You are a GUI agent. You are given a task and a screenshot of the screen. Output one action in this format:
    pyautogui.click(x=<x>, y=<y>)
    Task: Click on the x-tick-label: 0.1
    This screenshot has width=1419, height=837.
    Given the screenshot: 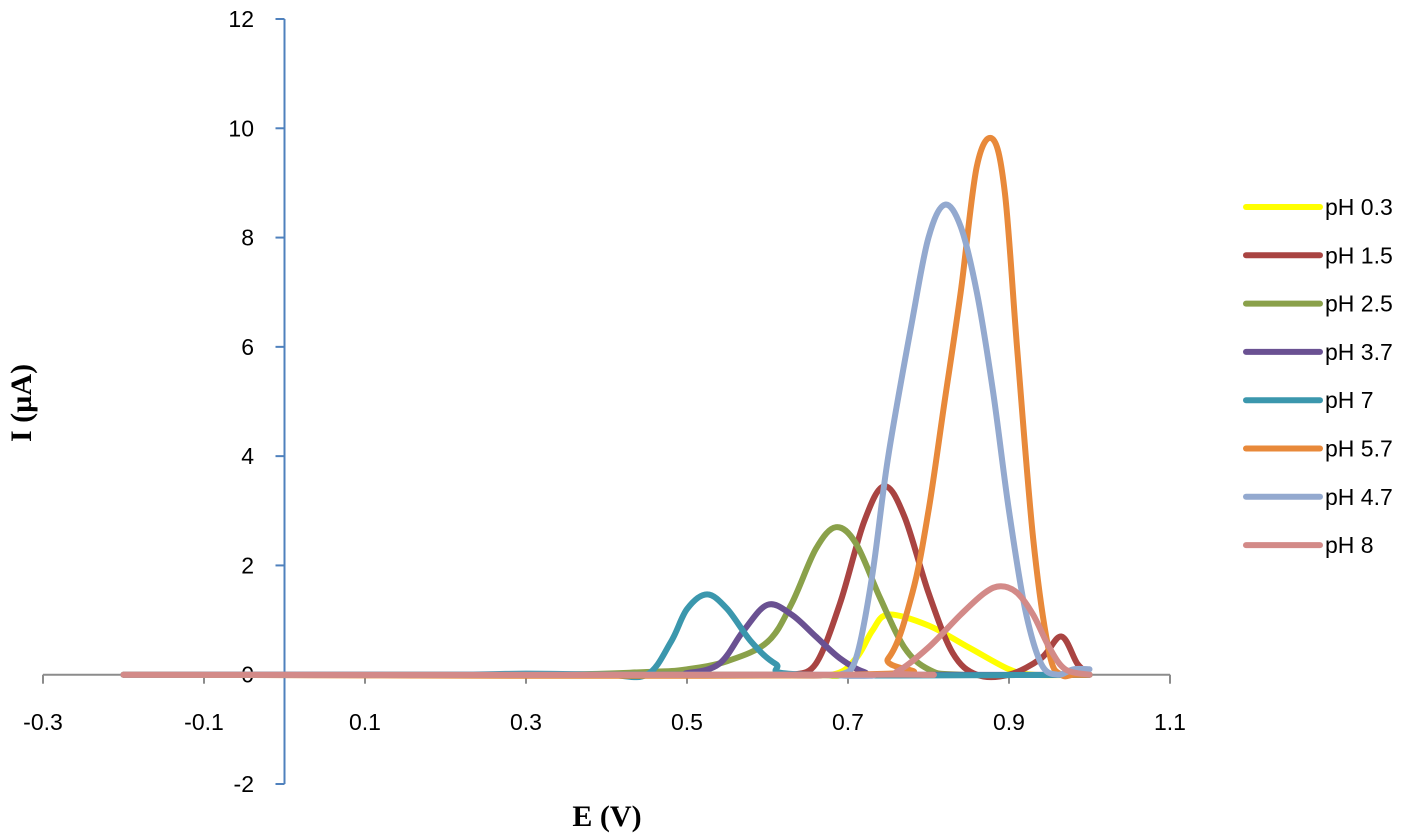 What is the action you would take?
    pyautogui.click(x=365, y=722)
    